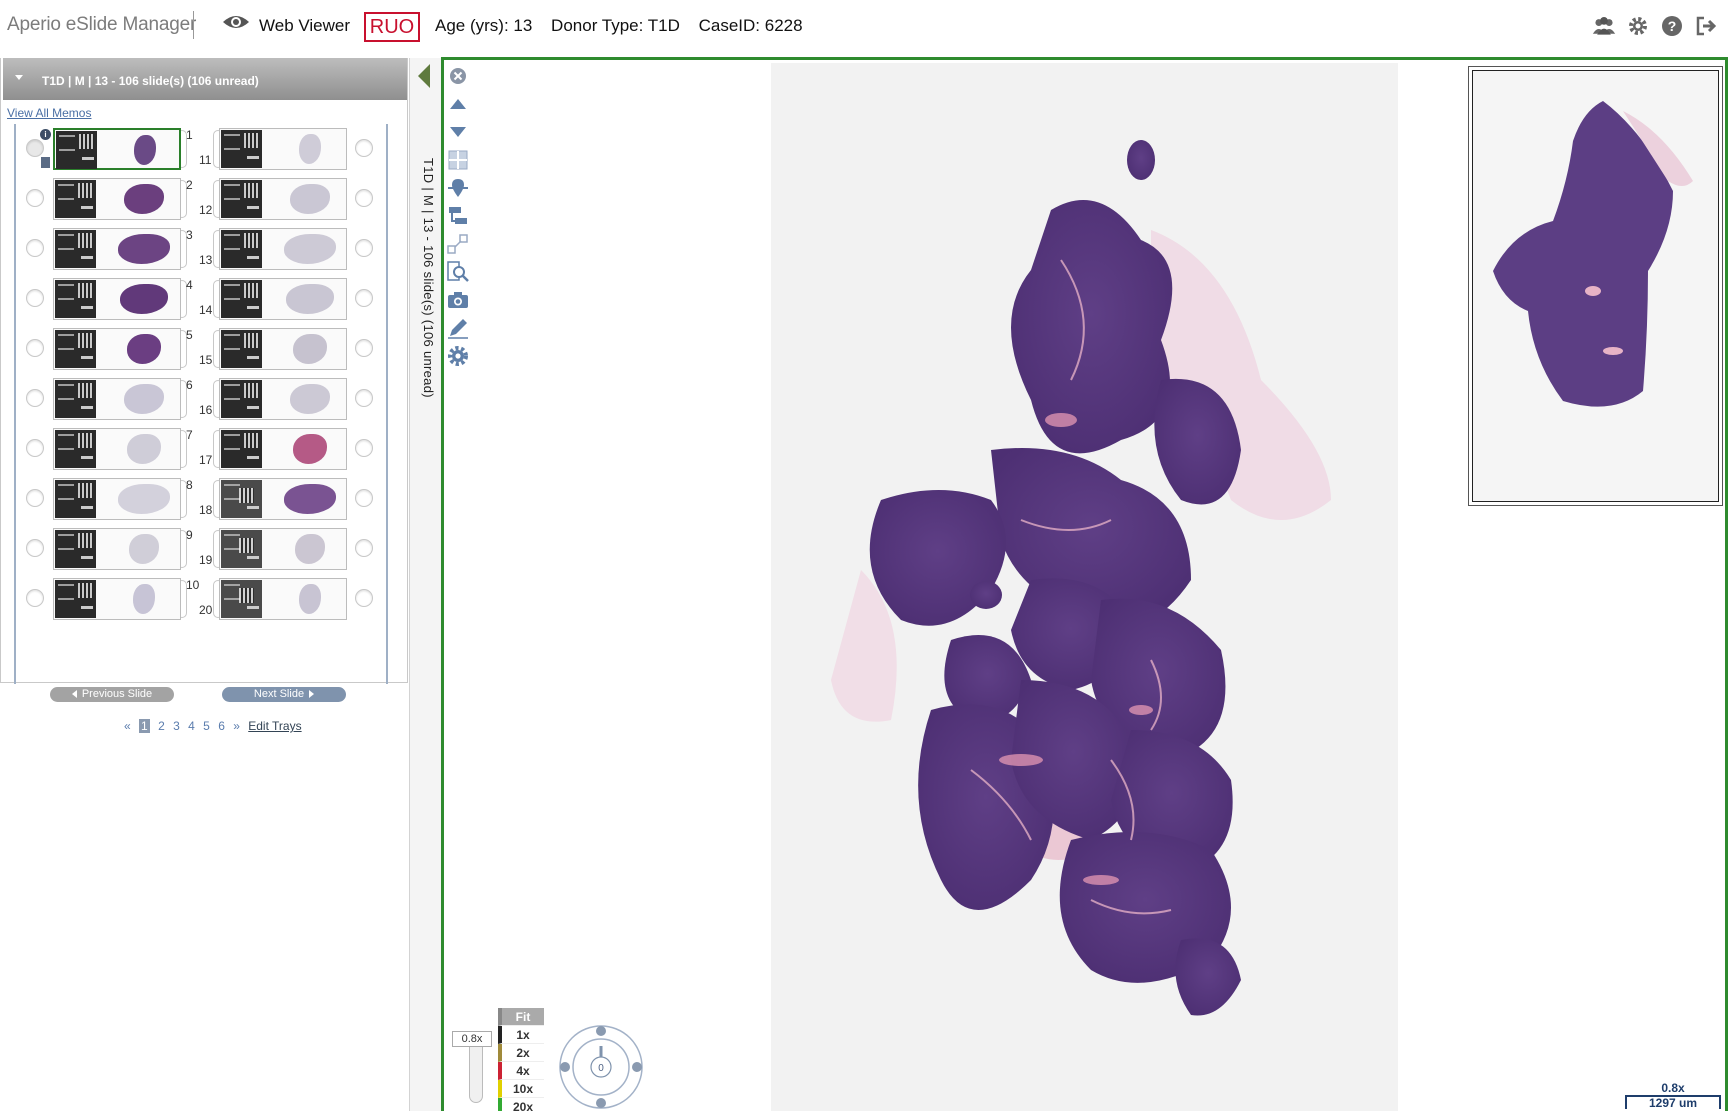 This screenshot has height=1111, width=1730. Describe the element at coordinates (161, 726) in the screenshot. I see `page-2: 2` at that location.